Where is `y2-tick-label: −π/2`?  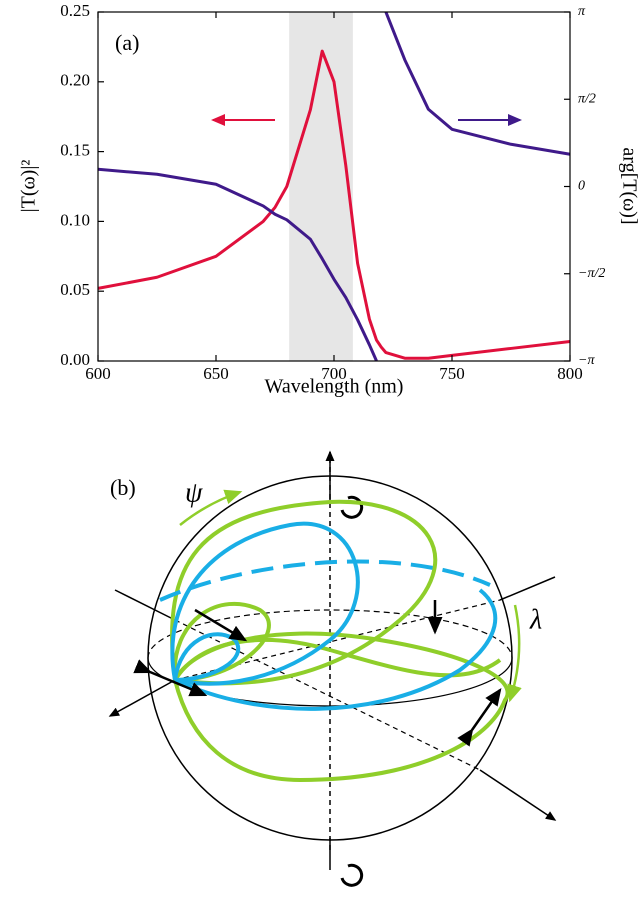 y2-tick-label: −π/2 is located at coordinates (591, 273).